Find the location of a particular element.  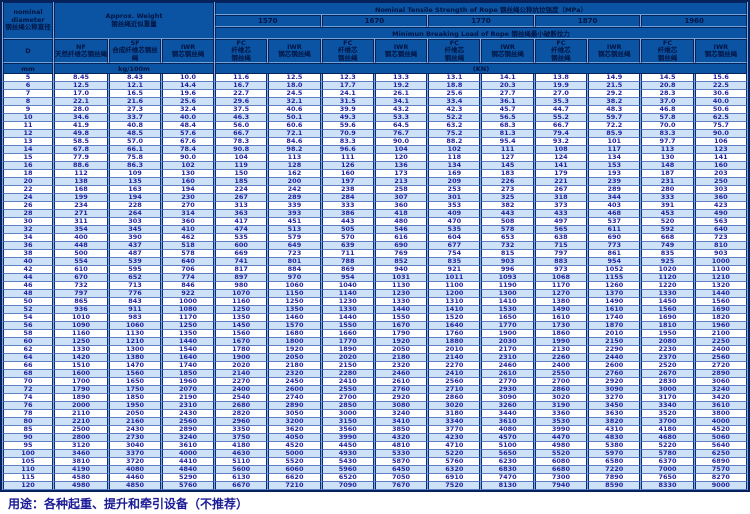

cell-value: 801 is located at coordinates (294, 262).